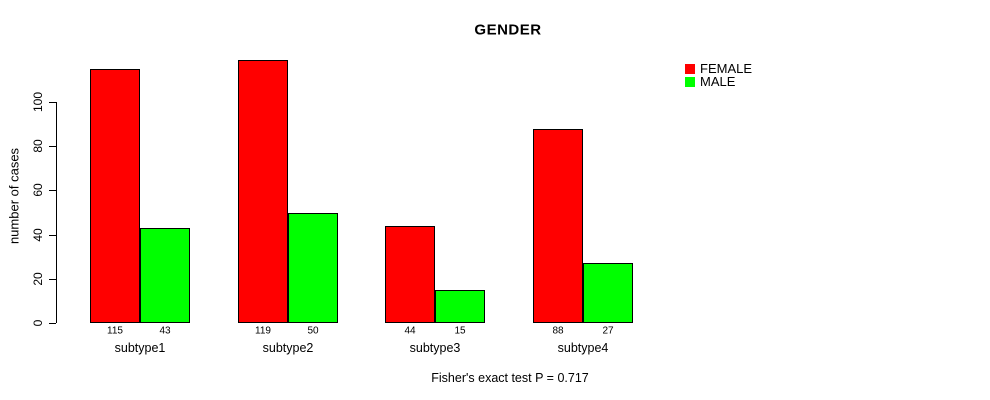  What do you see at coordinates (558, 331) in the screenshot?
I see `bar-value-label: 88` at bounding box center [558, 331].